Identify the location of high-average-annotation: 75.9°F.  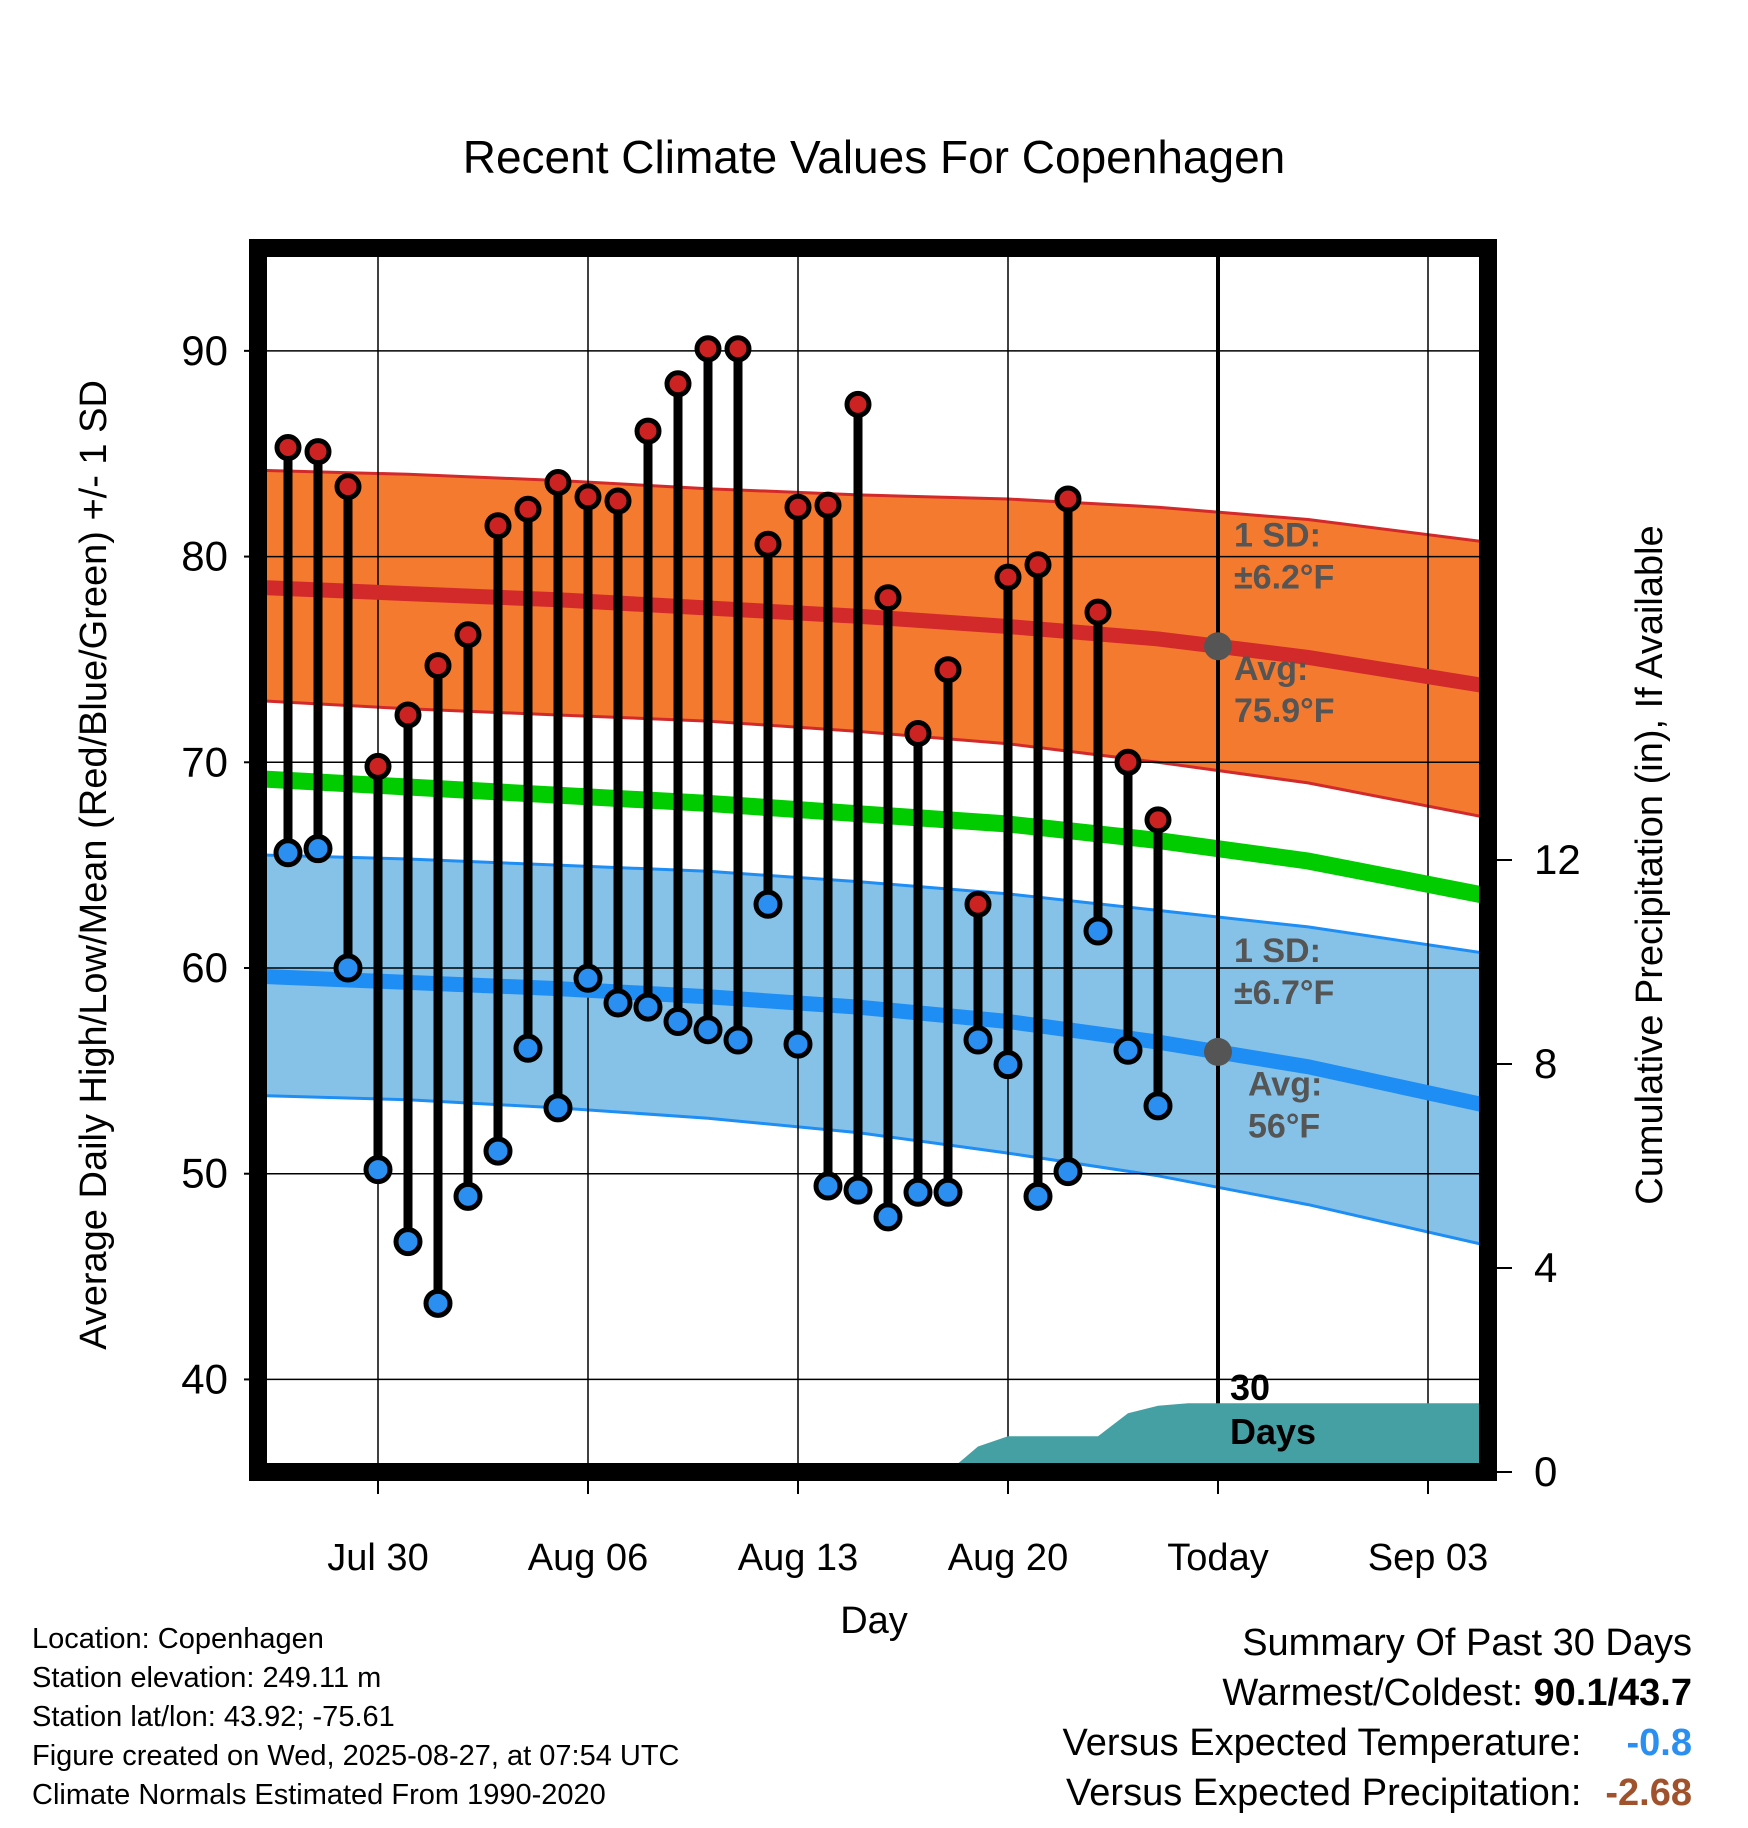
(1284, 711).